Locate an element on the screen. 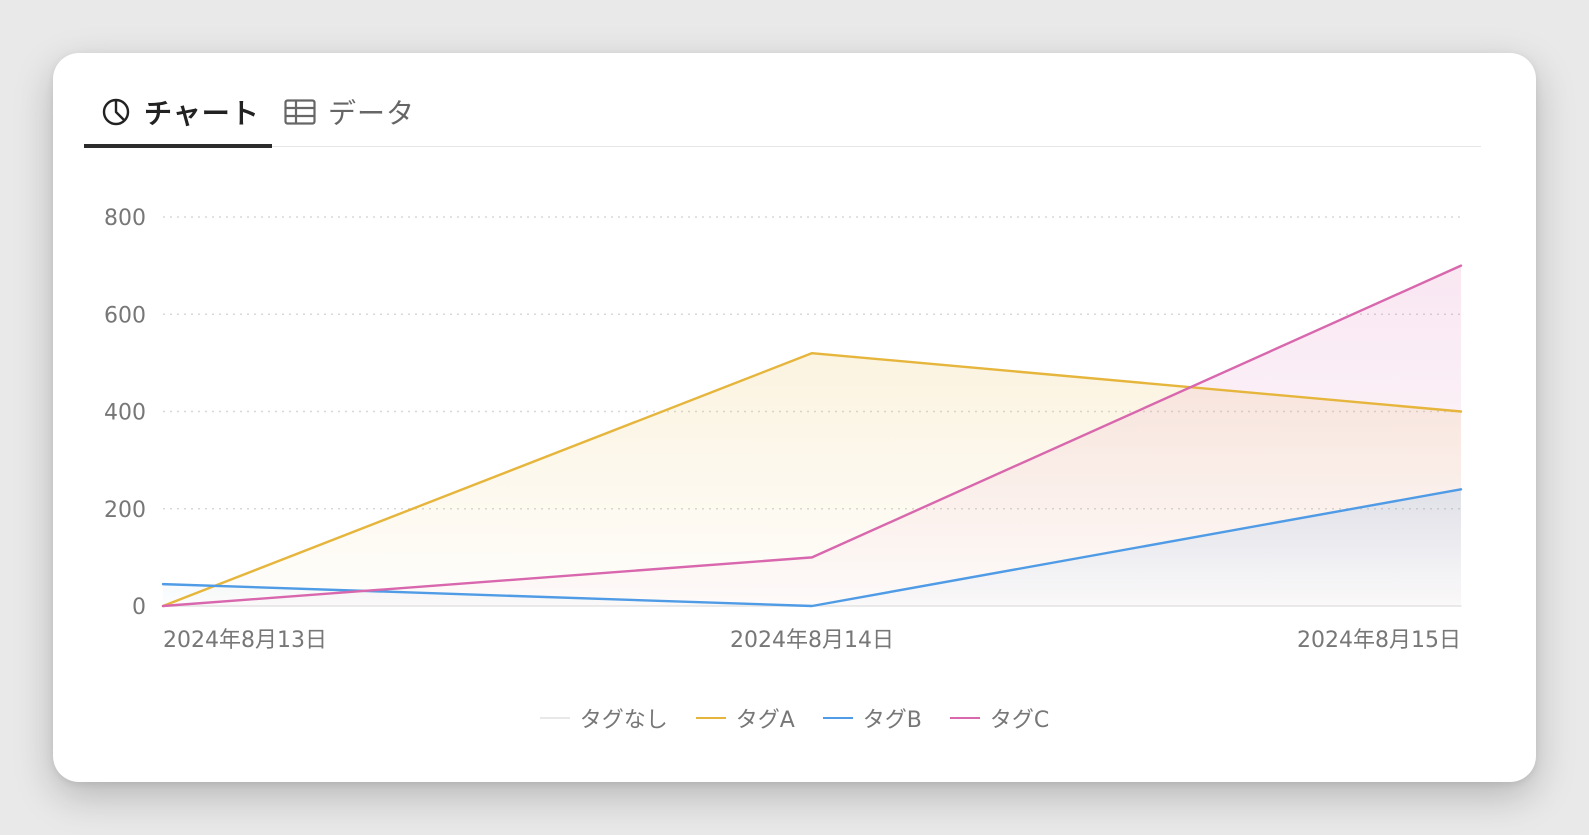 This screenshot has width=1589, height=835. legend-item: タグC is located at coordinates (999, 718).